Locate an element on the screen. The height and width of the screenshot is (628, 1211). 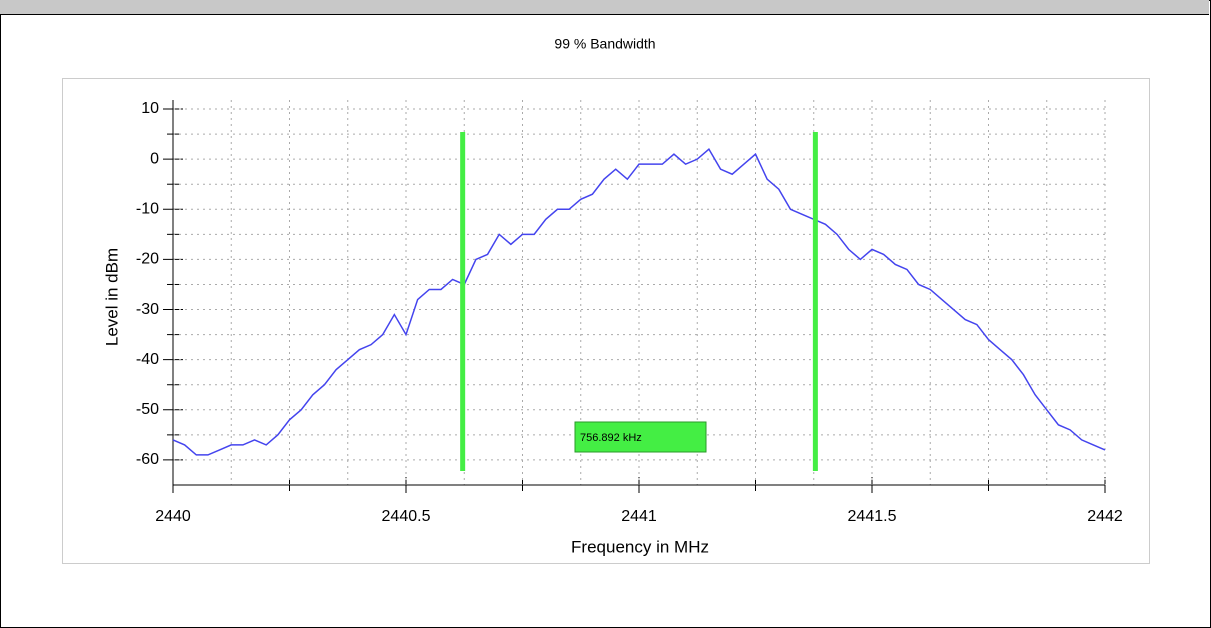
y-axis-label: Level in dBm is located at coordinates (111, 297).